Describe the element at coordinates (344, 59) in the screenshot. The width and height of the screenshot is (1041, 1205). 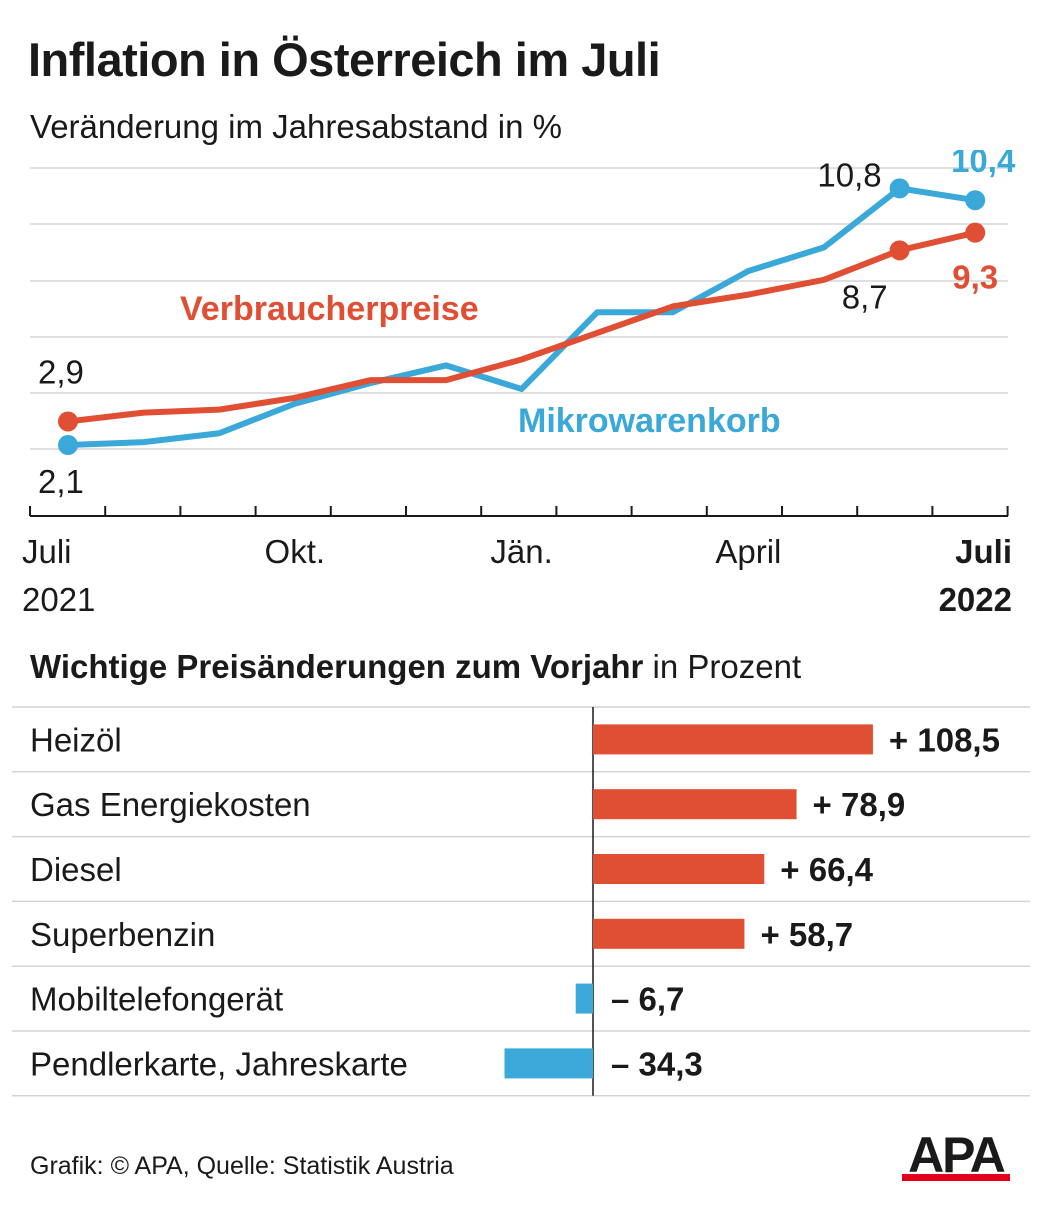
I see `chart-title: Inflation in Österreich im Juli` at that location.